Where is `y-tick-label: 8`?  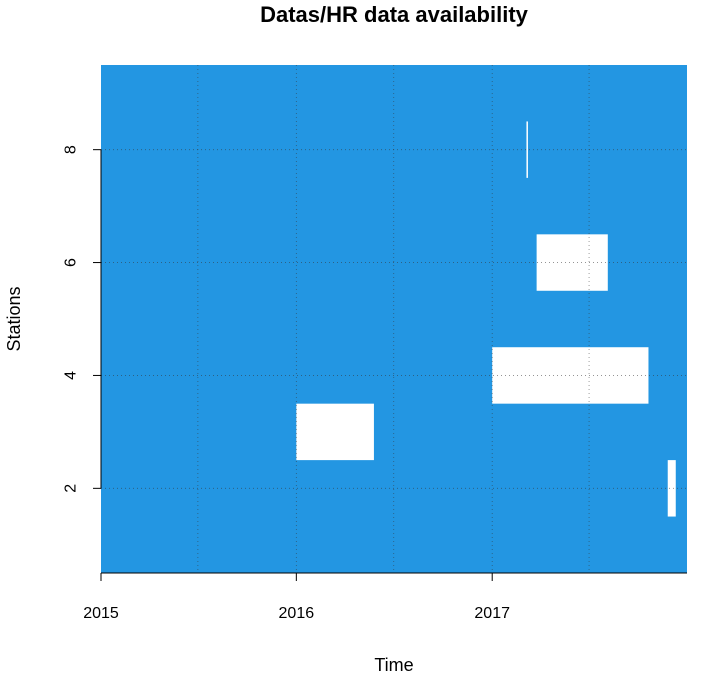
y-tick-label: 8 is located at coordinates (71, 149).